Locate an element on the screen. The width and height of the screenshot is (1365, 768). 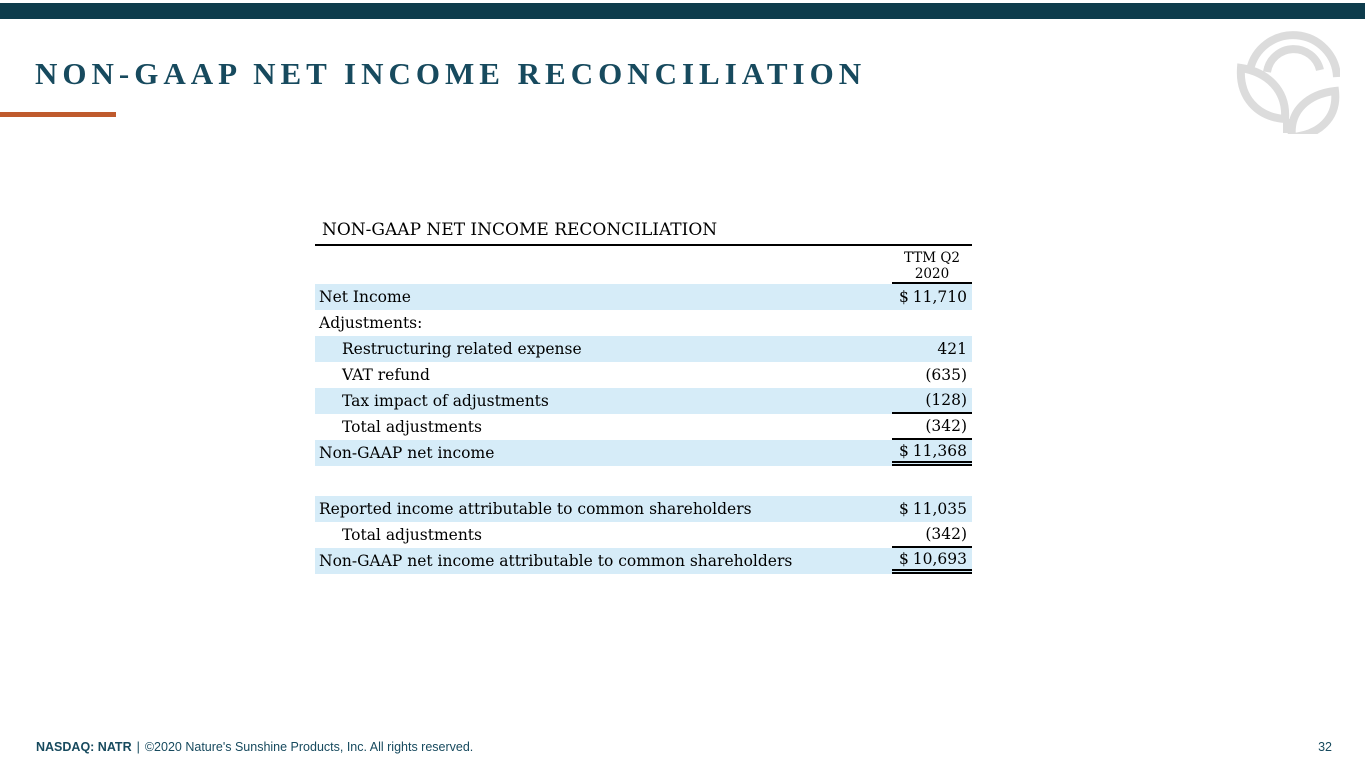
sun-outer-arc is located at coordinates (1293, 54).